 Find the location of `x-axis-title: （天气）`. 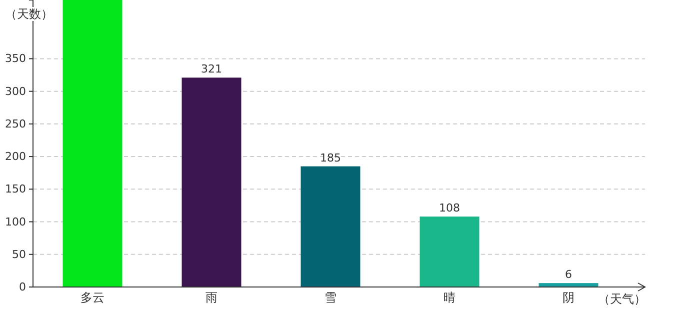

x-axis-title: （天气） is located at coordinates (622, 299).